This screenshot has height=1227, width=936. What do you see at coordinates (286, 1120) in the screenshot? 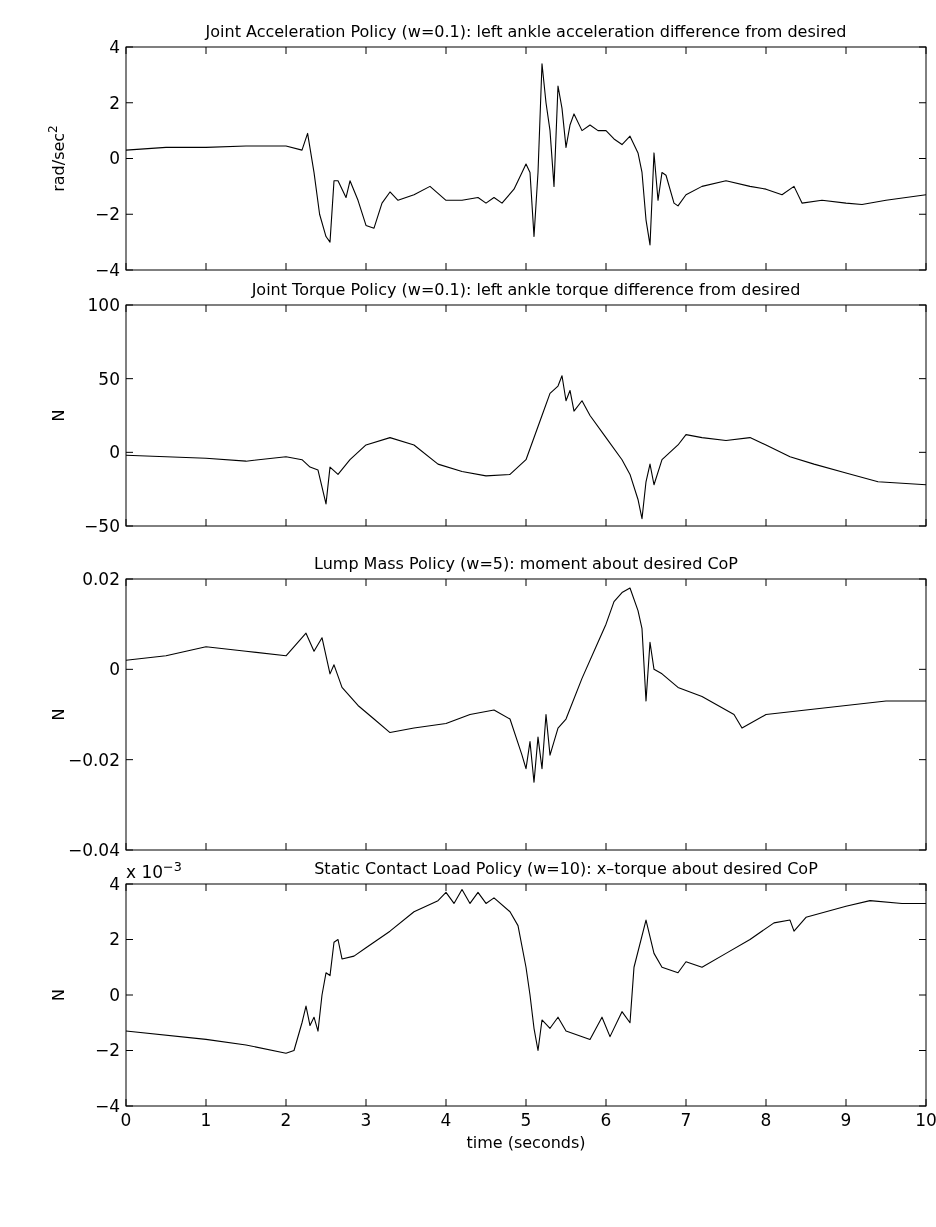
I see `x-tick-label: 2` at bounding box center [286, 1120].